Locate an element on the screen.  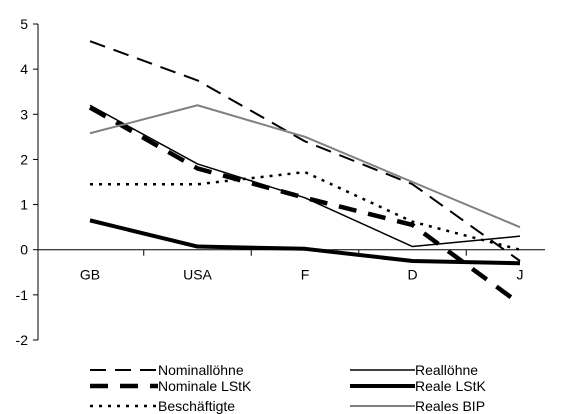
legend-label-2: Nominale LStK is located at coordinates (205, 386).